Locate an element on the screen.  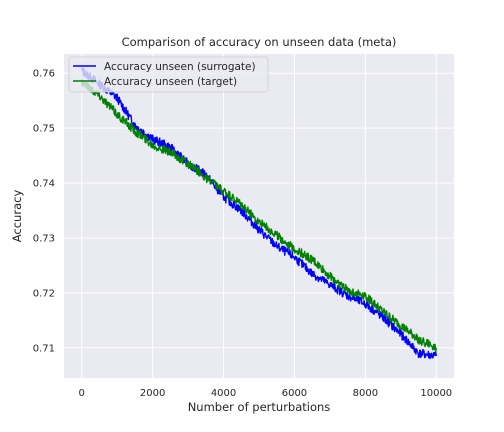
y-ticks: 0.71 0.72 0.73 0.74 0.75 0.76 is located at coordinates (44, 212).